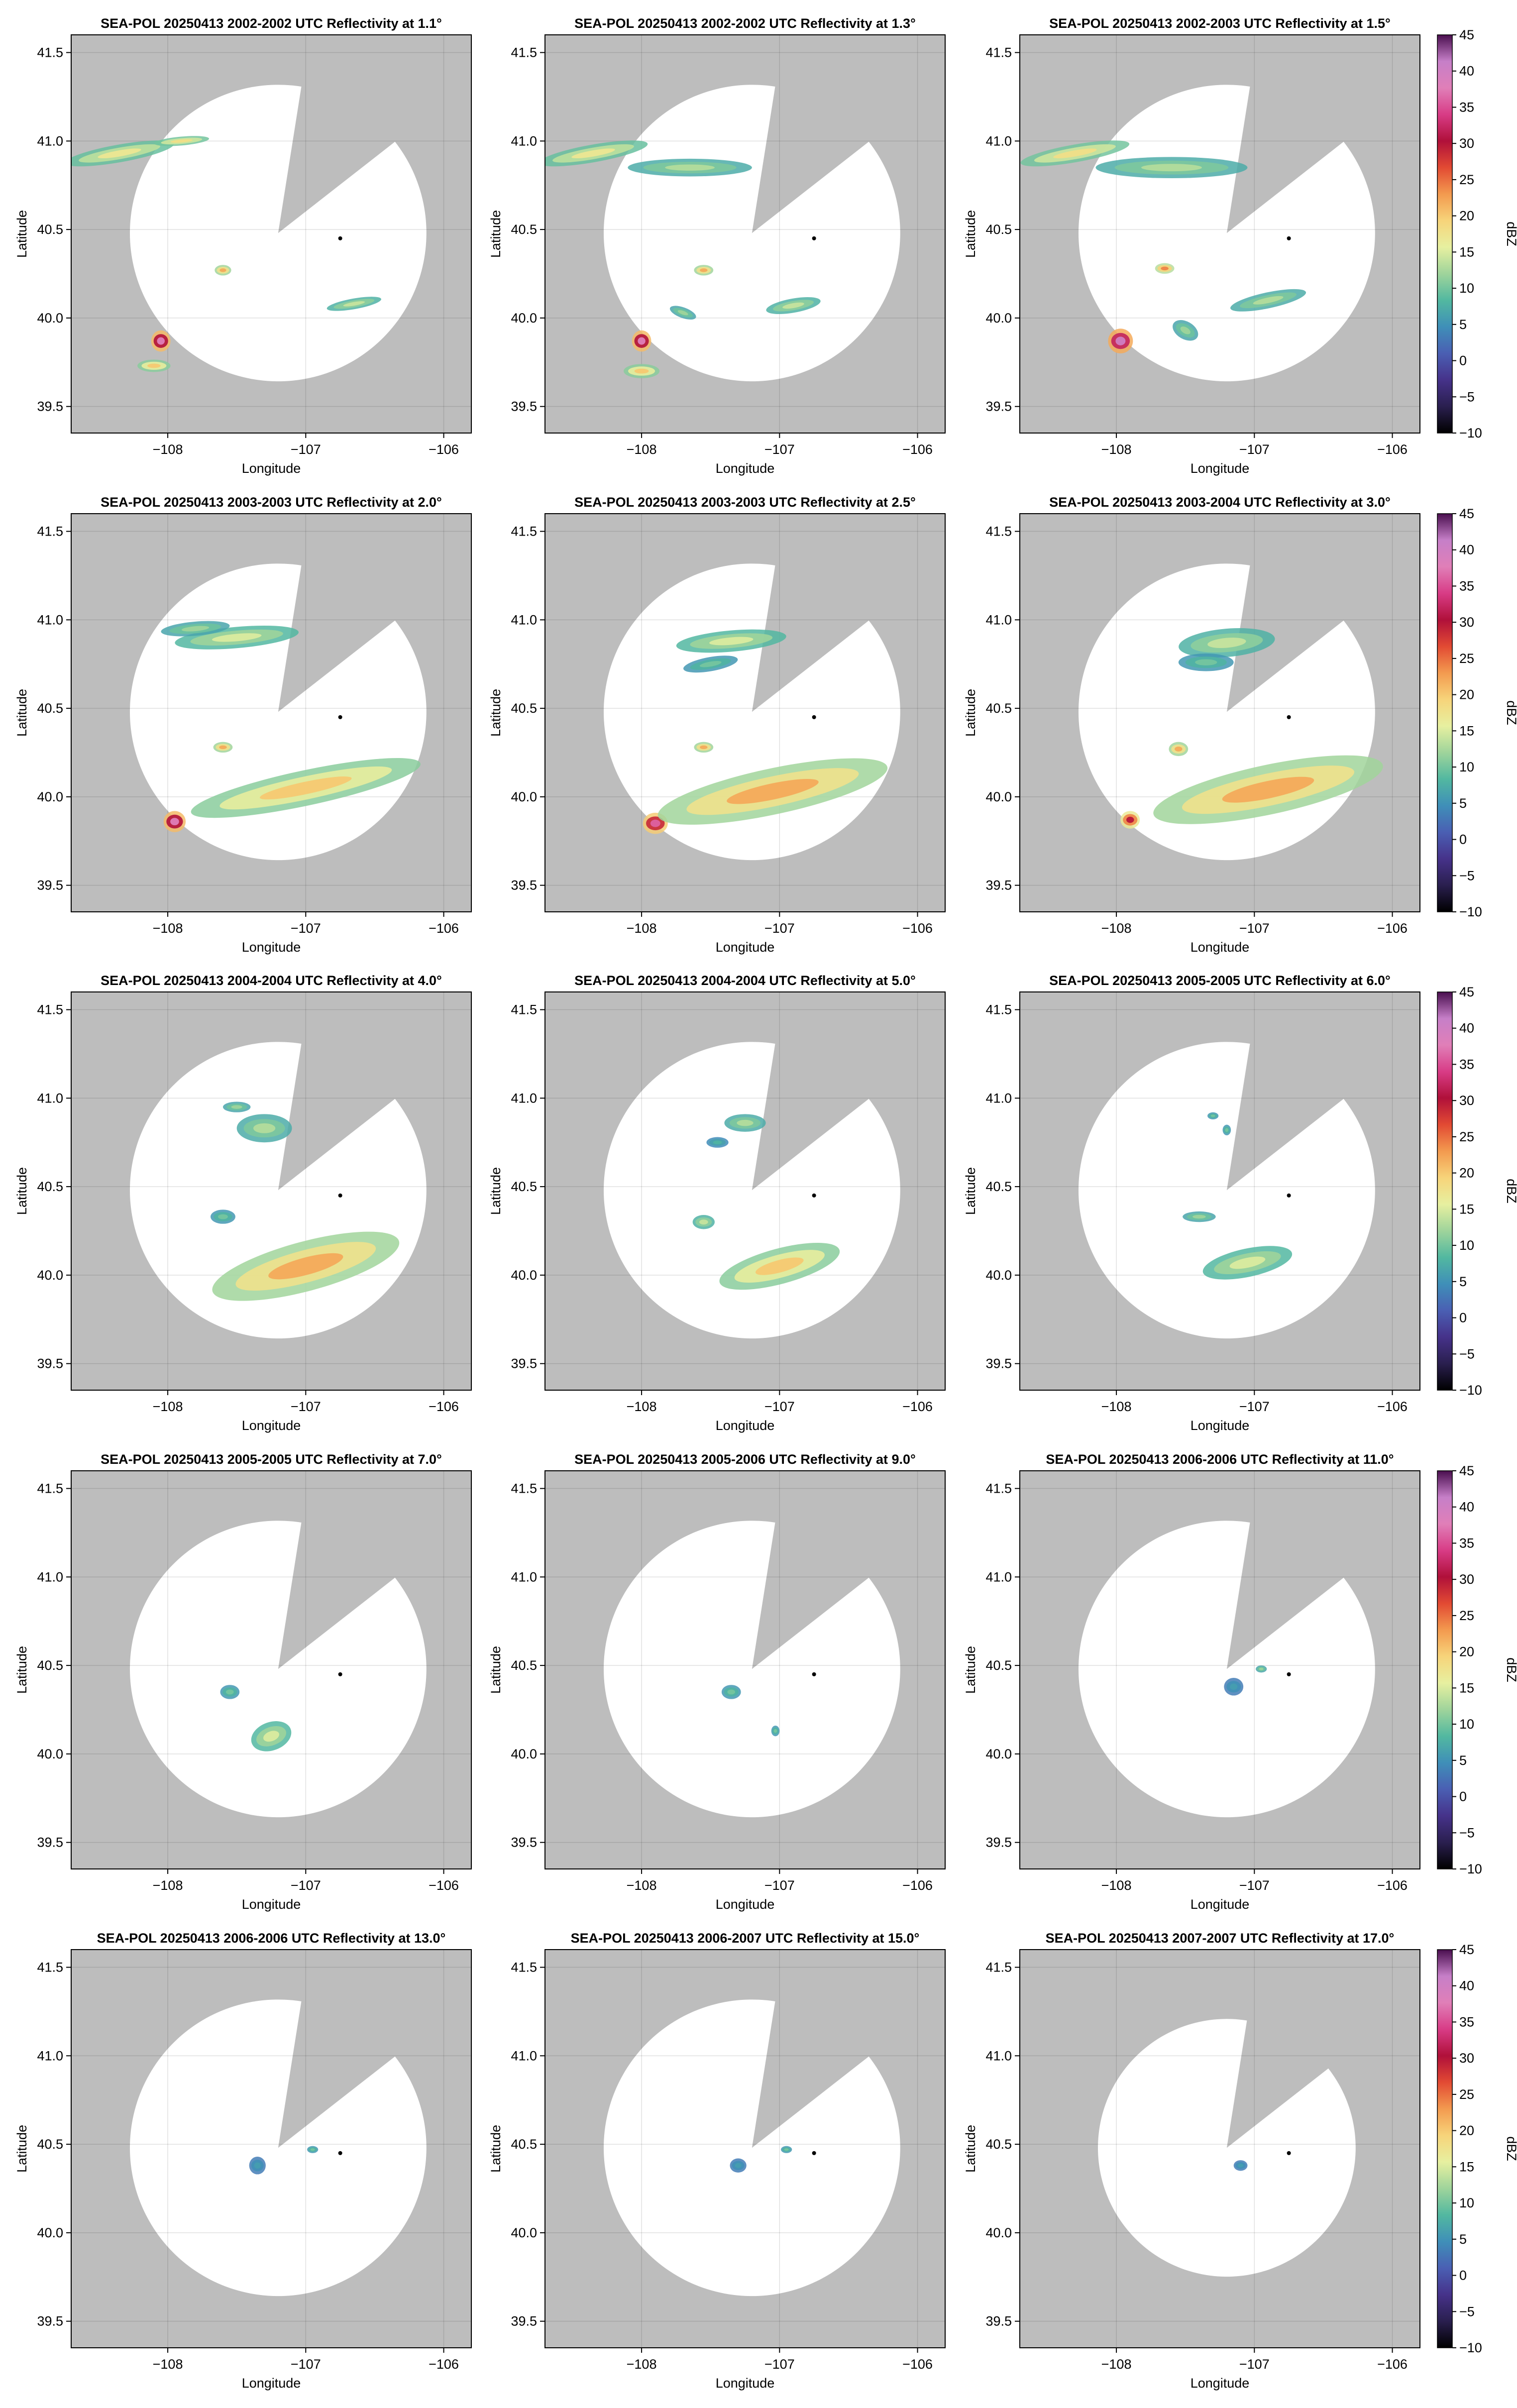 The image size is (1517, 2408). What do you see at coordinates (1466, 550) in the screenshot?
I see `colorbar-tick-label: 40` at bounding box center [1466, 550].